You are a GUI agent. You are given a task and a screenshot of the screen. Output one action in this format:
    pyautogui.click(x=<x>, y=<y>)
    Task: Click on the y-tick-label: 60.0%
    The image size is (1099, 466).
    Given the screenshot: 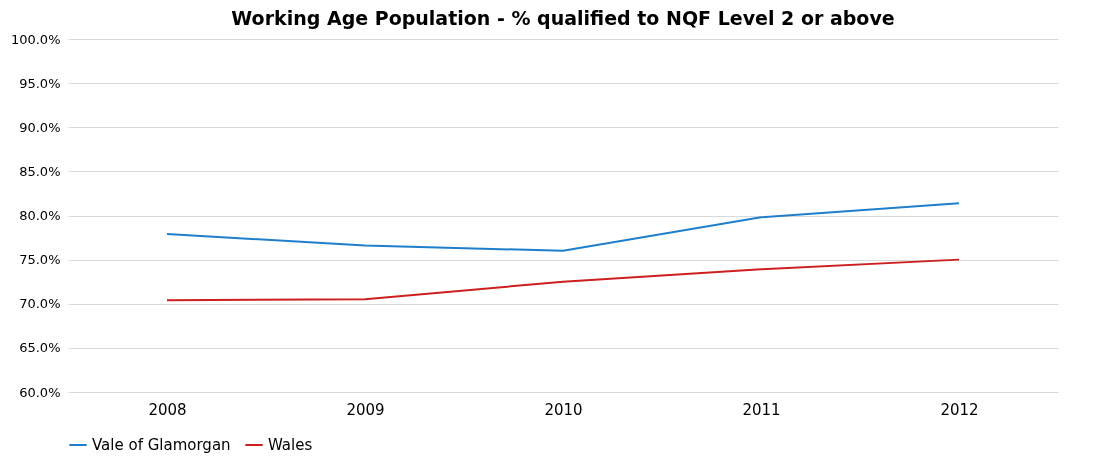 What is the action you would take?
    pyautogui.click(x=40, y=392)
    